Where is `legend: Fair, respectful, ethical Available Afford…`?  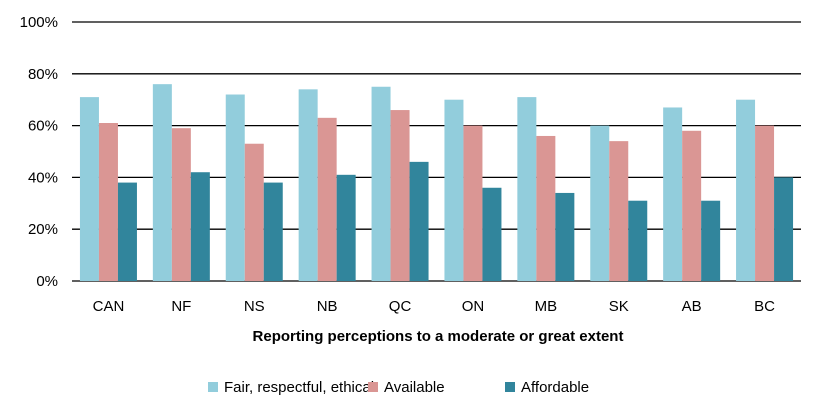
legend: Fair, respectful, ethical Available Afford… is located at coordinates (398, 387).